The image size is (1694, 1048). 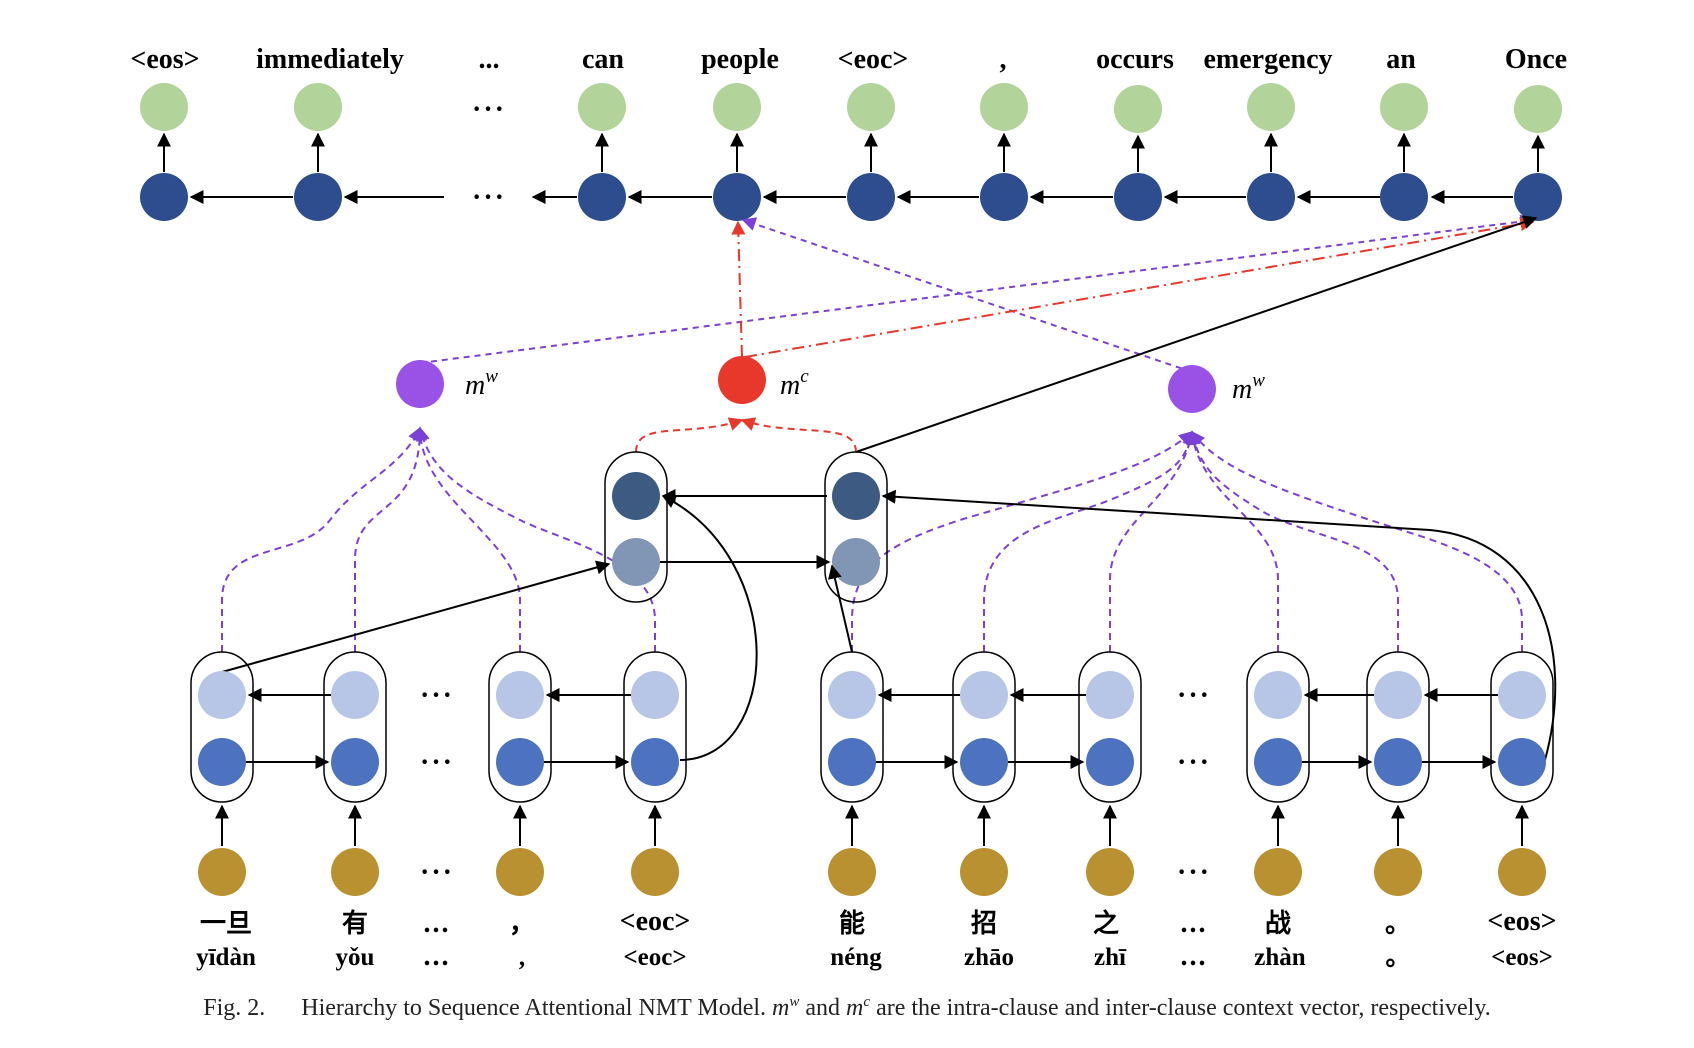 What do you see at coordinates (654, 957) in the screenshot?
I see `input-pinyin: <eoc>` at bounding box center [654, 957].